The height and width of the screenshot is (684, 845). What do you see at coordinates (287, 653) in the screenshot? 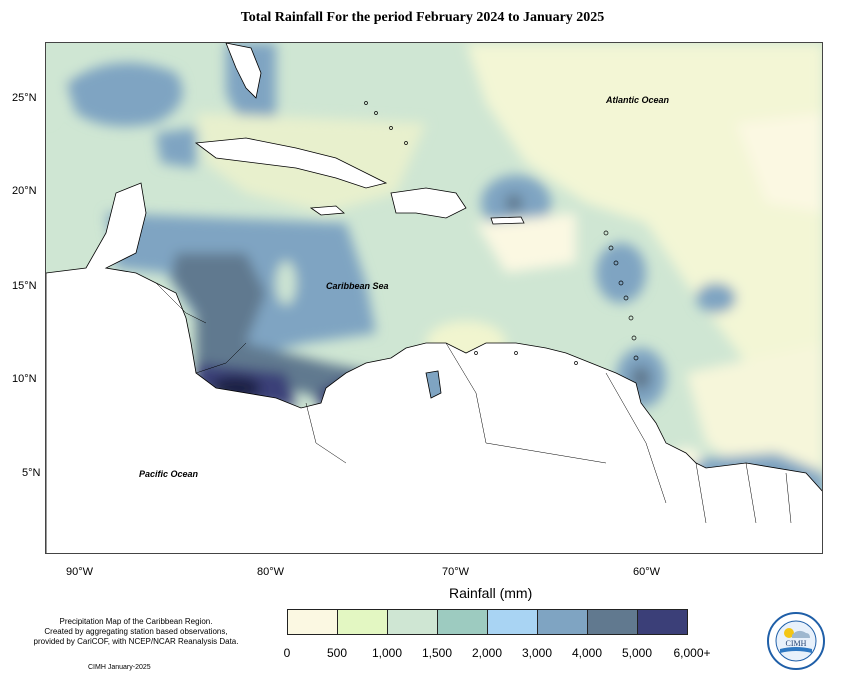
I see `legend-tick: 0` at bounding box center [287, 653].